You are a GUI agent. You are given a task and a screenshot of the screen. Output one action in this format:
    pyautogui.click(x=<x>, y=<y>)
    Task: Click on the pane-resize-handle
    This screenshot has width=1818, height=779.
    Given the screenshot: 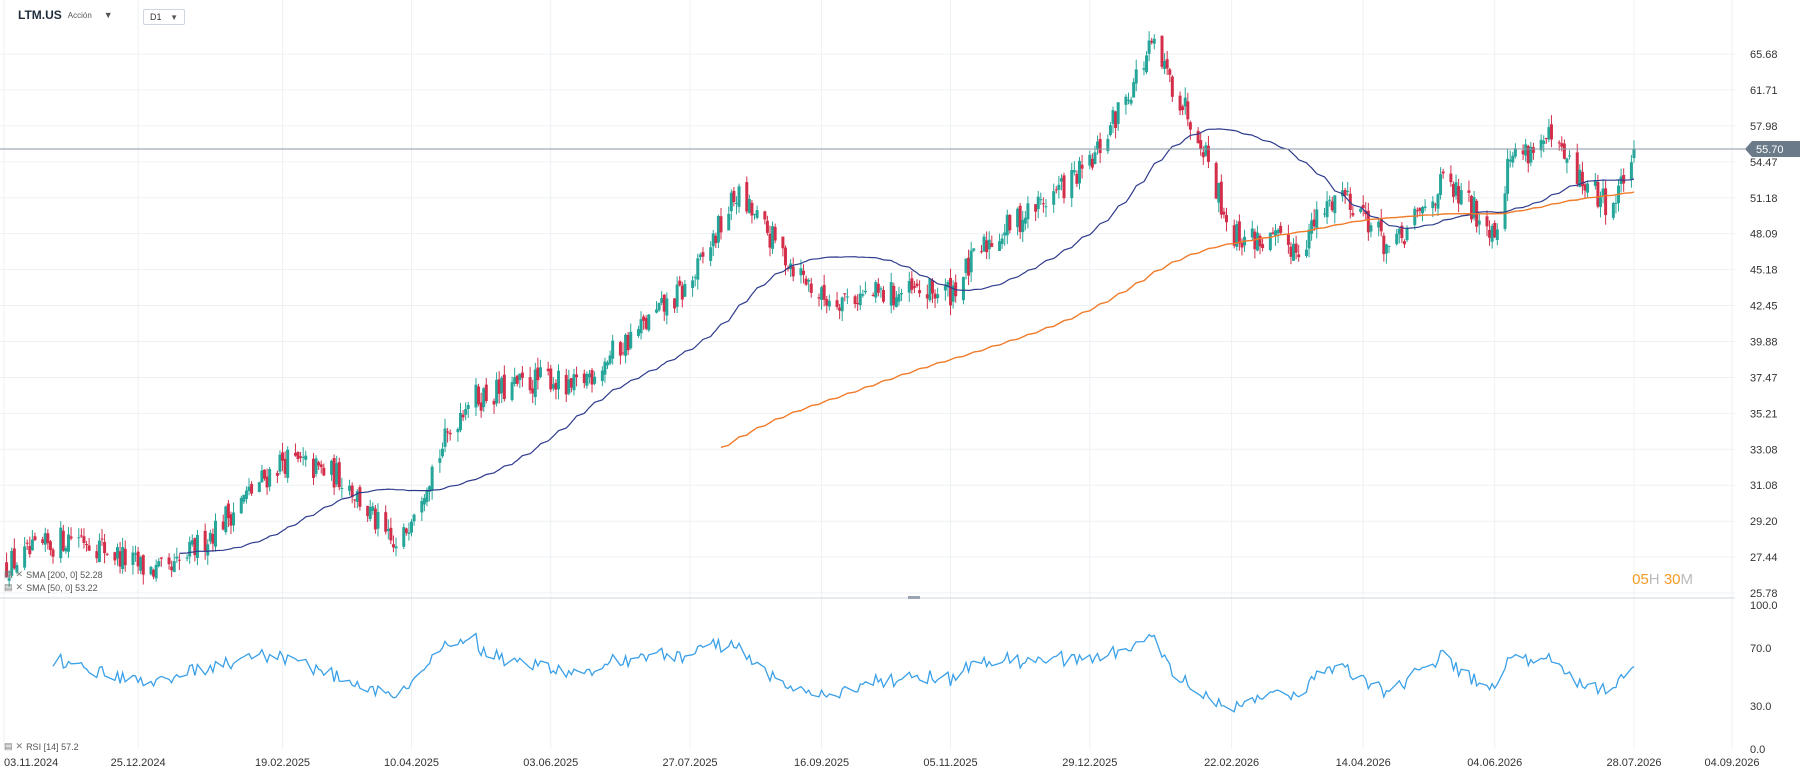 What is the action you would take?
    pyautogui.click(x=914, y=597)
    